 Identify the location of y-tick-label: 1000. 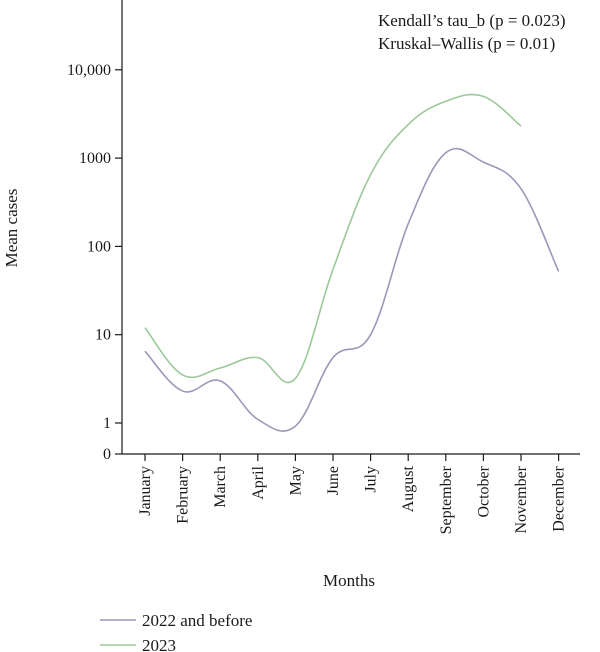
(95, 158).